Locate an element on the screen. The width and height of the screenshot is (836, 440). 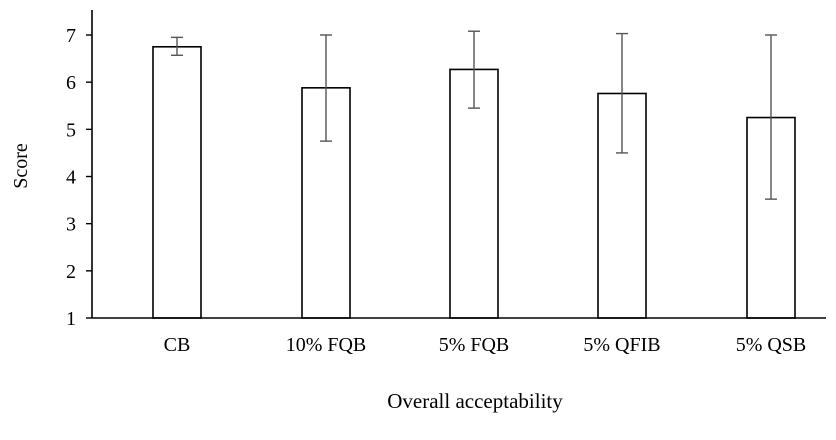
y-tick-label: 5 is located at coordinates (71, 130).